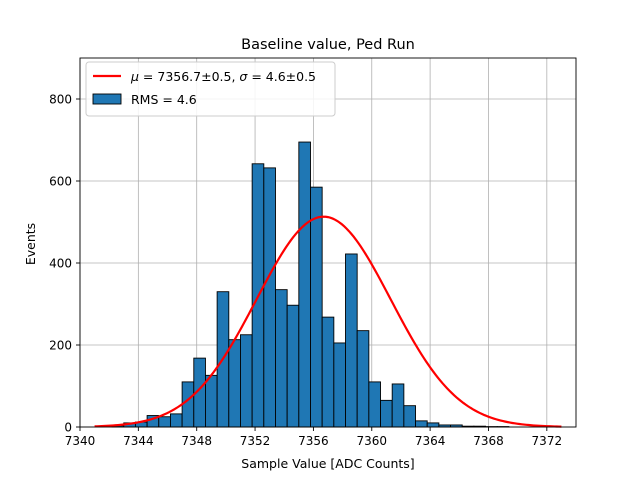 The height and width of the screenshot is (480, 640). I want to click on y-tick-label: 0, so click(68, 428).